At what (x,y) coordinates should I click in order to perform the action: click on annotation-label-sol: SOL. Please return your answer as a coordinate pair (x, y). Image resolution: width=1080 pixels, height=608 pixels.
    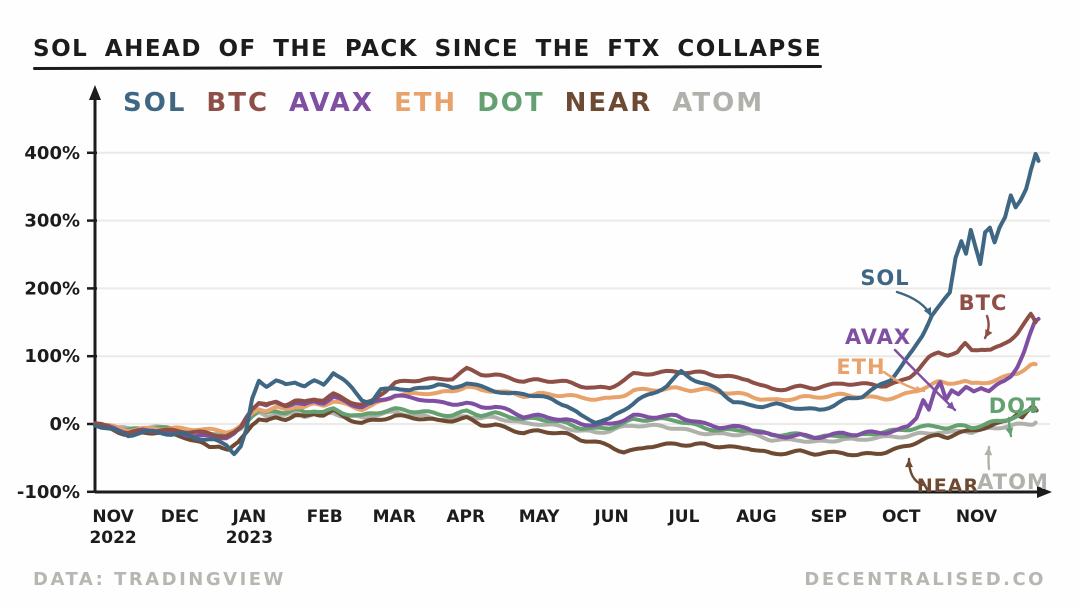
    Looking at the image, I should click on (884, 278).